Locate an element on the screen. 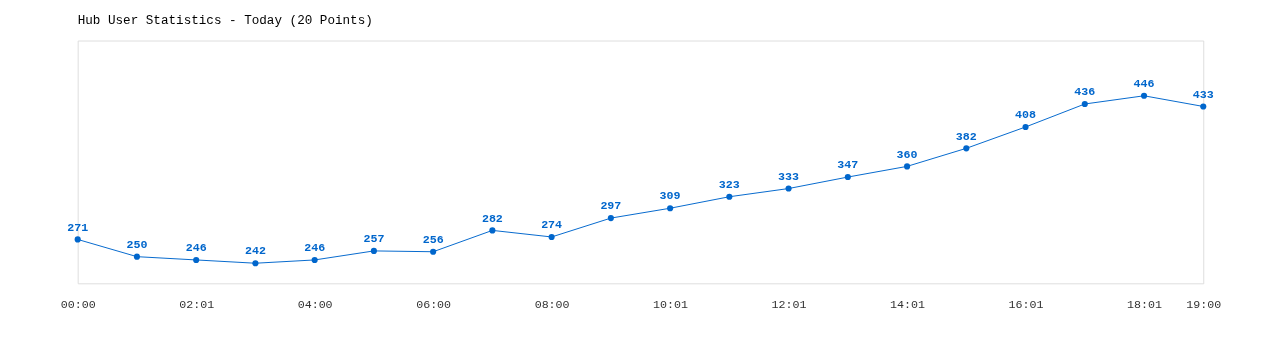 This screenshot has height=350, width=1280. data-label: 282 is located at coordinates (492, 218).